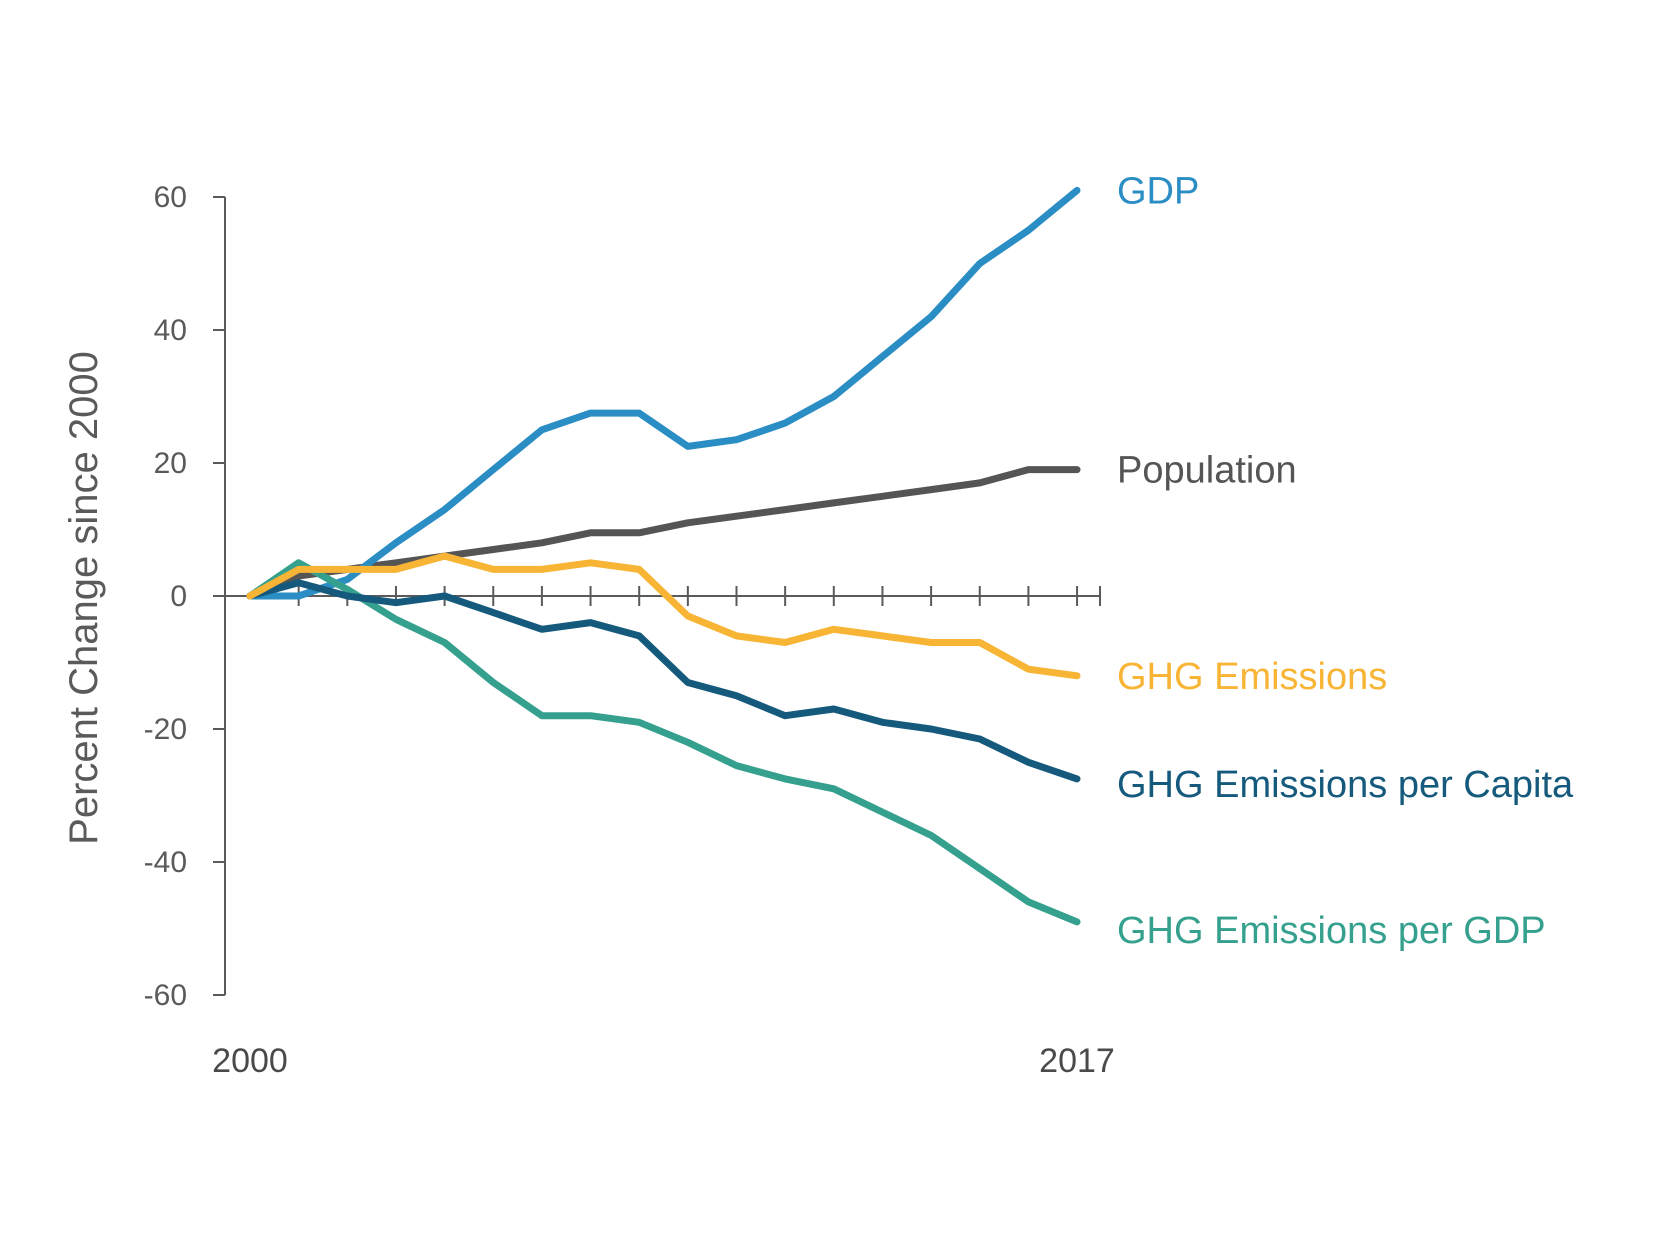  Describe the element at coordinates (170, 330) in the screenshot. I see `y-tick-label: 40` at that location.